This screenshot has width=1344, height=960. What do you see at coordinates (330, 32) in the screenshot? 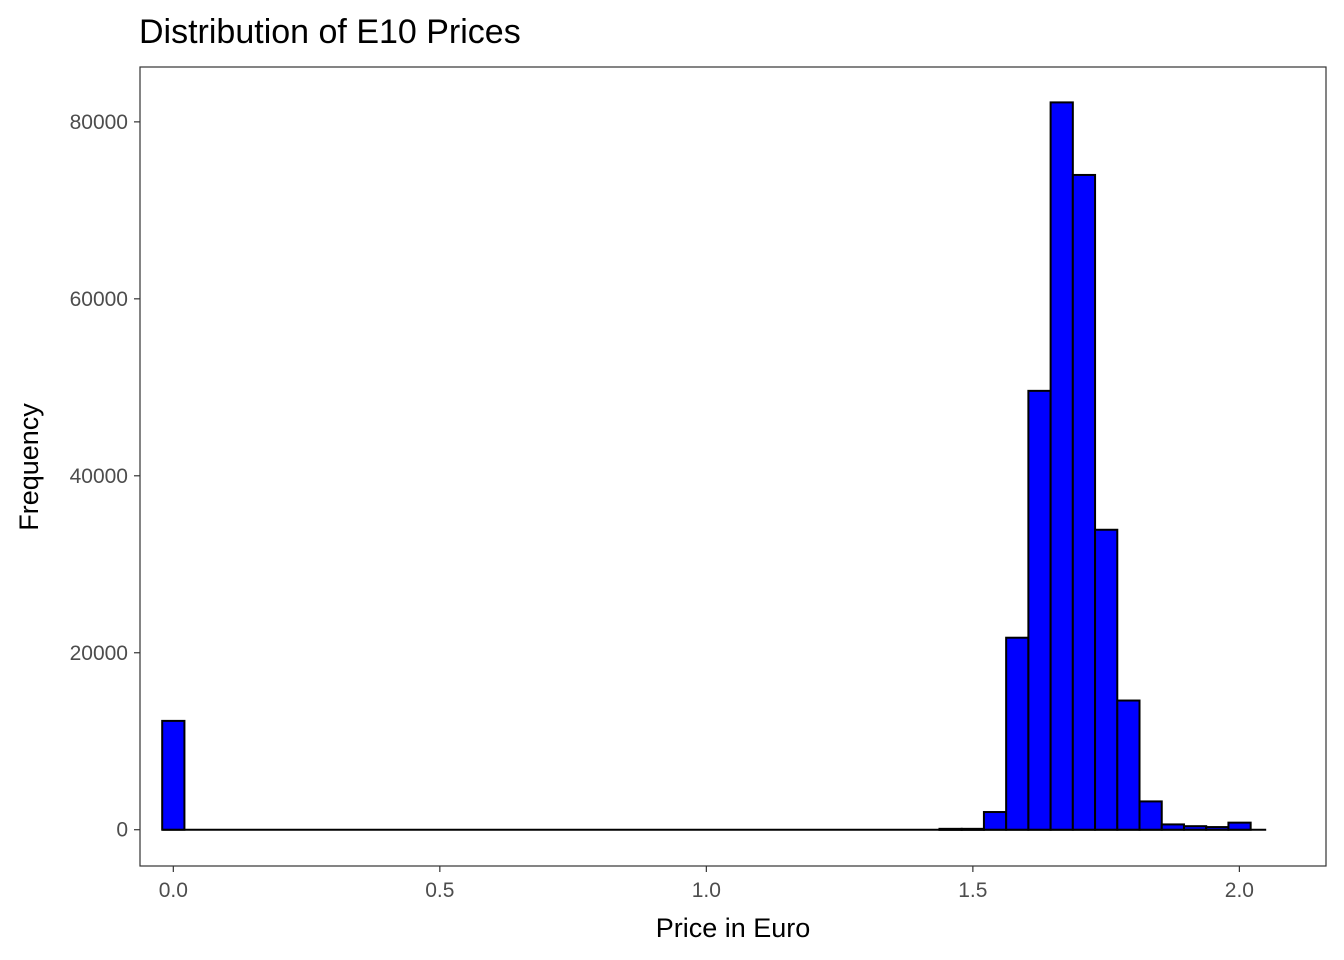
I see `chart-title: Distribution of E10 Prices` at bounding box center [330, 32].